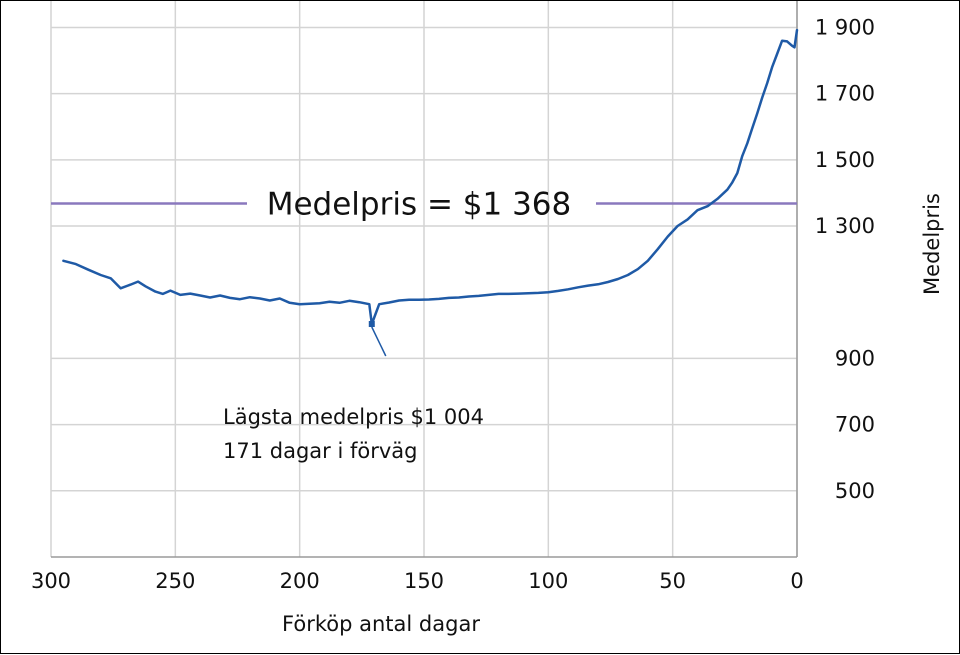 This screenshot has width=960, height=655. What do you see at coordinates (932, 244) in the screenshot?
I see `y-axis-title: Medelpris` at bounding box center [932, 244].